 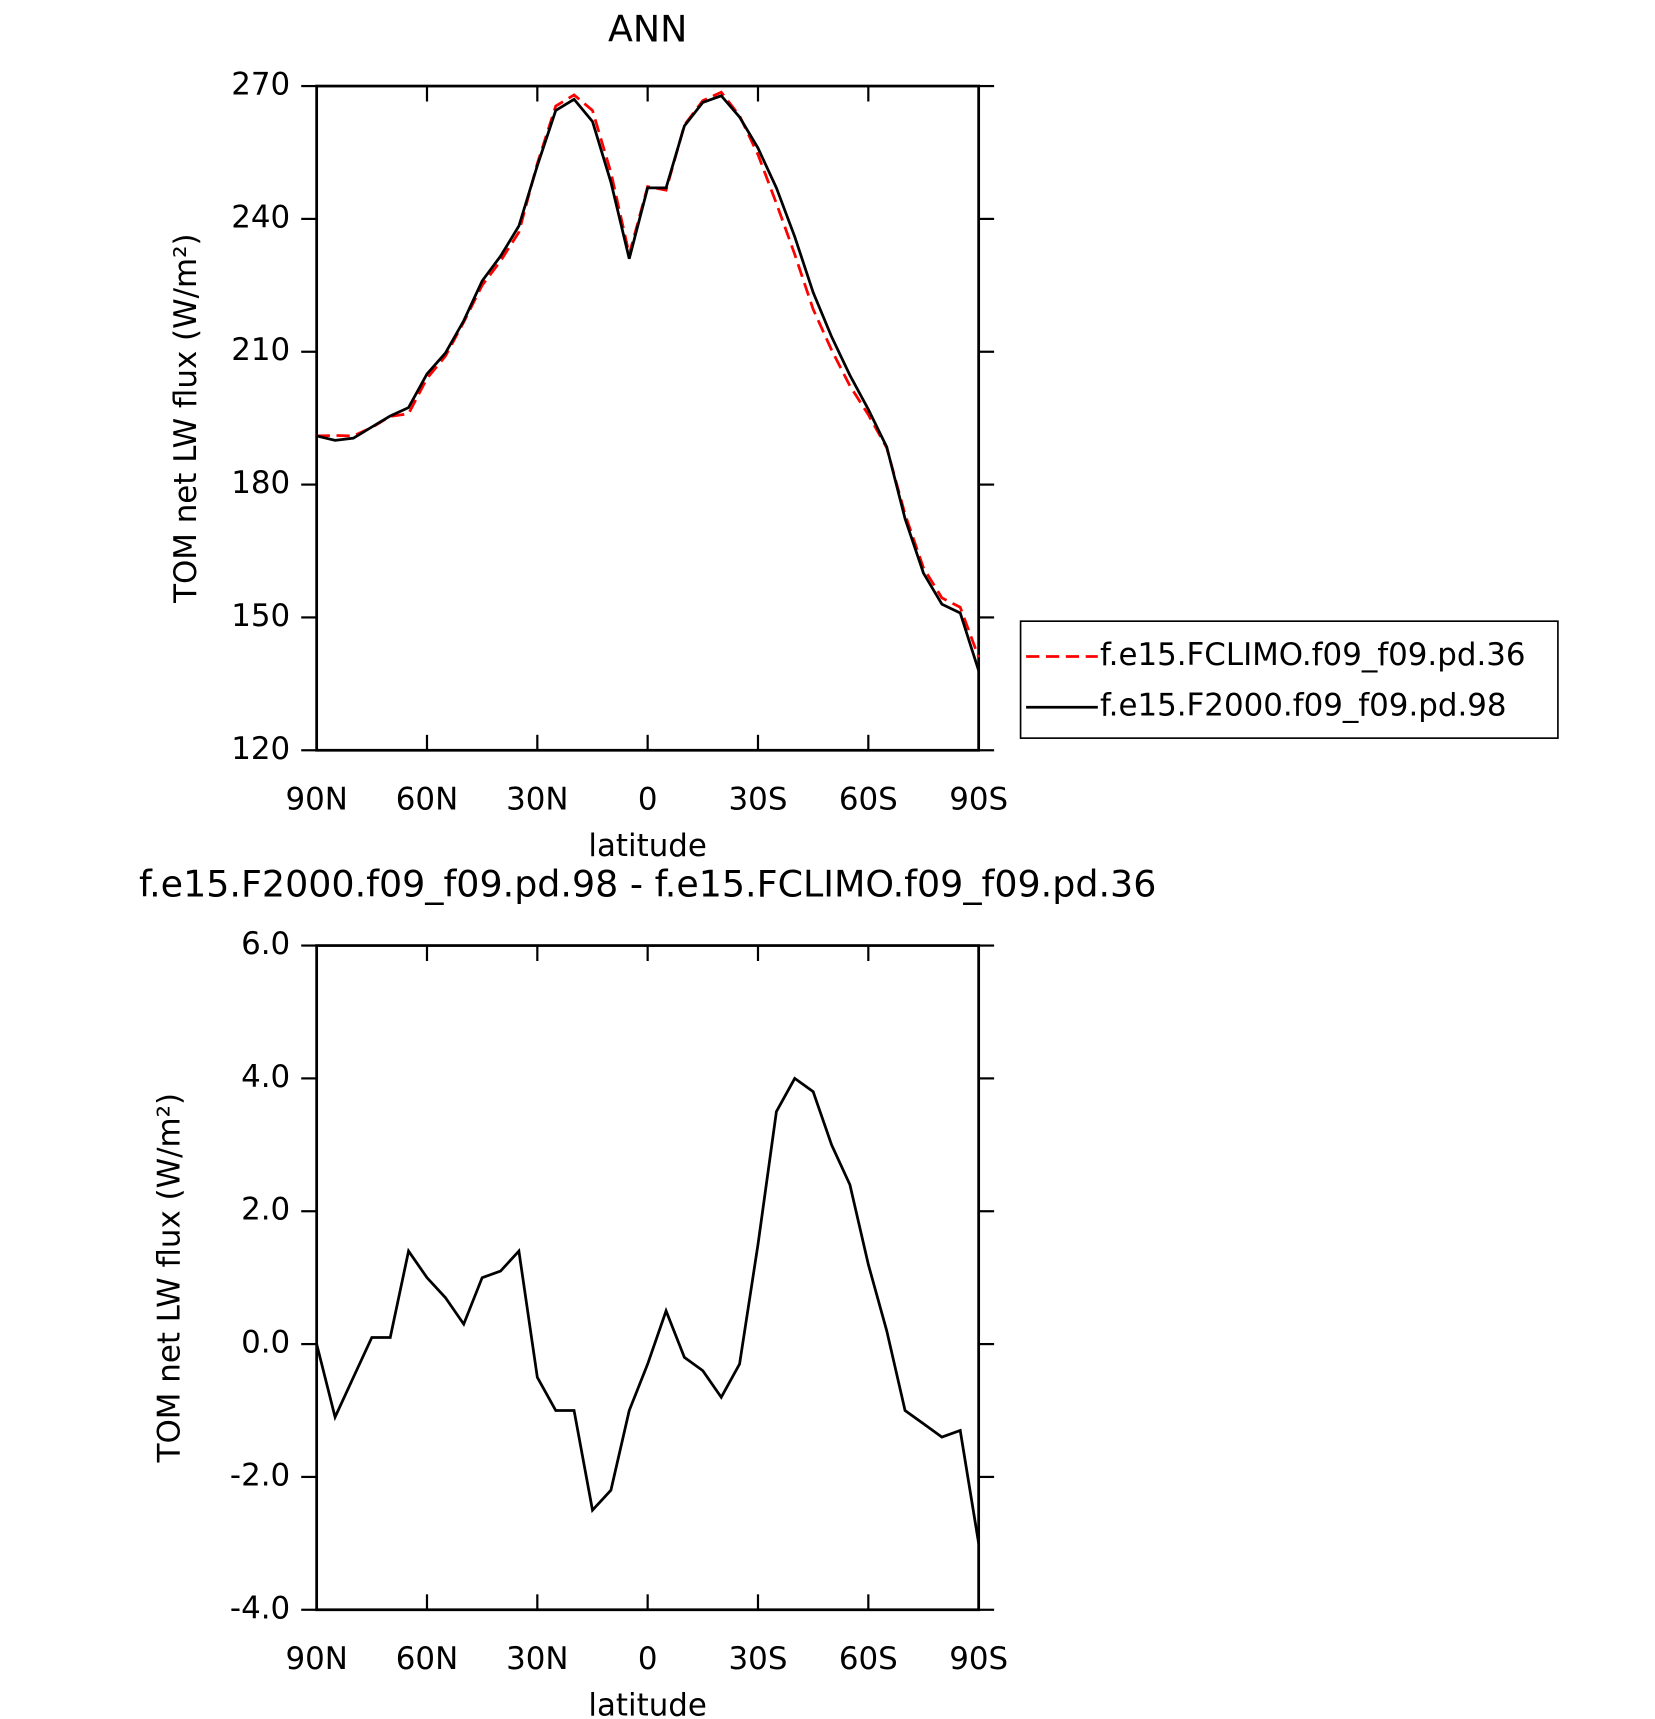 What do you see at coordinates (260, 483) in the screenshot?
I see `y-tick-label: 180` at bounding box center [260, 483].